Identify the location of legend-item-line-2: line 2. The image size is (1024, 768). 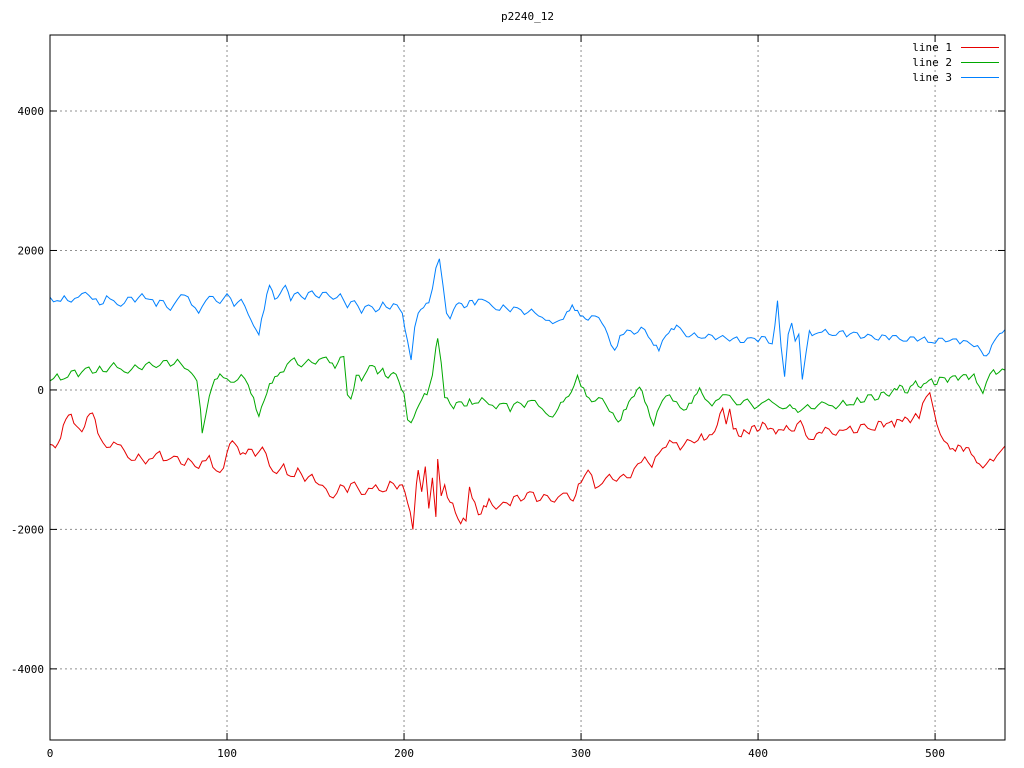
(955, 62).